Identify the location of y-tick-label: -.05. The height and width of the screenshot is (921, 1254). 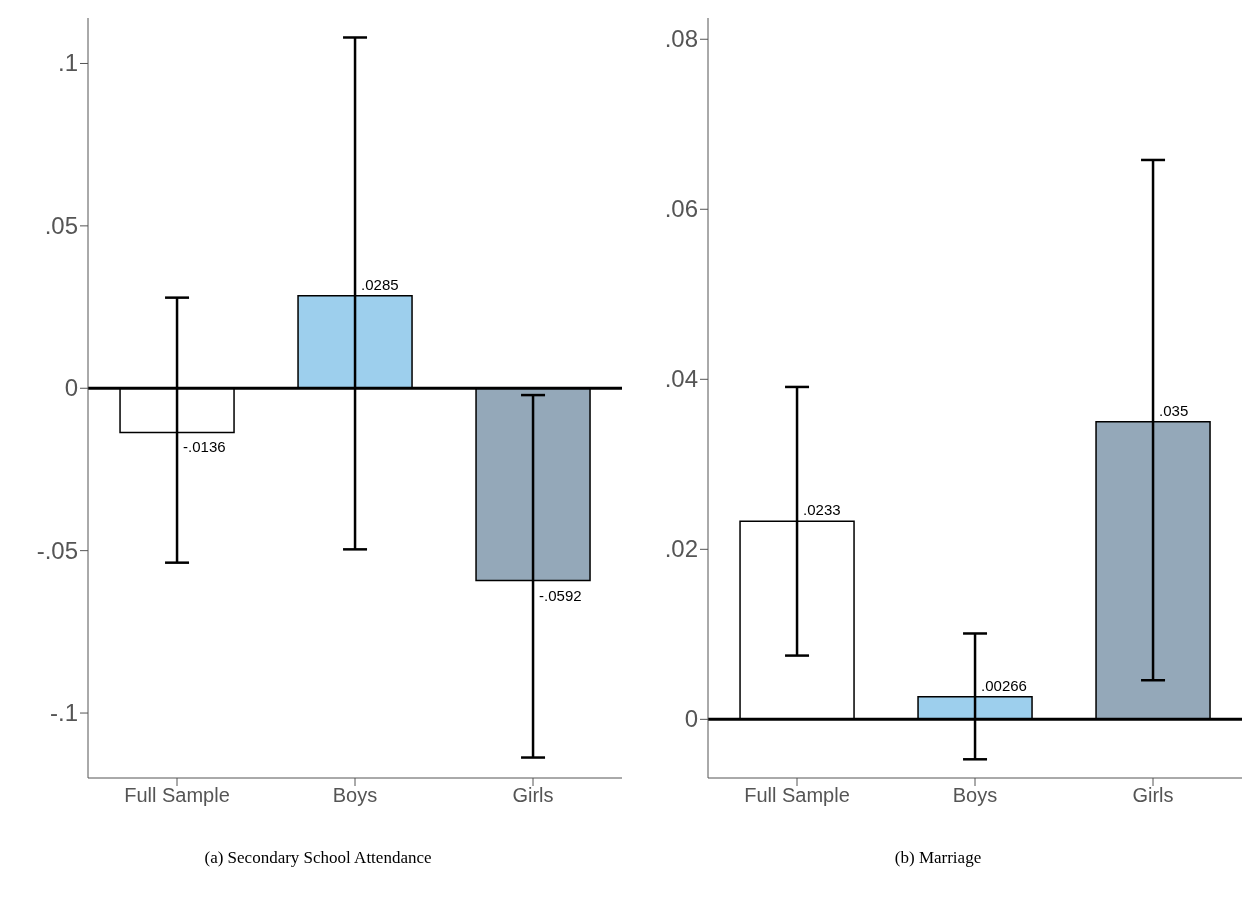
(57, 550).